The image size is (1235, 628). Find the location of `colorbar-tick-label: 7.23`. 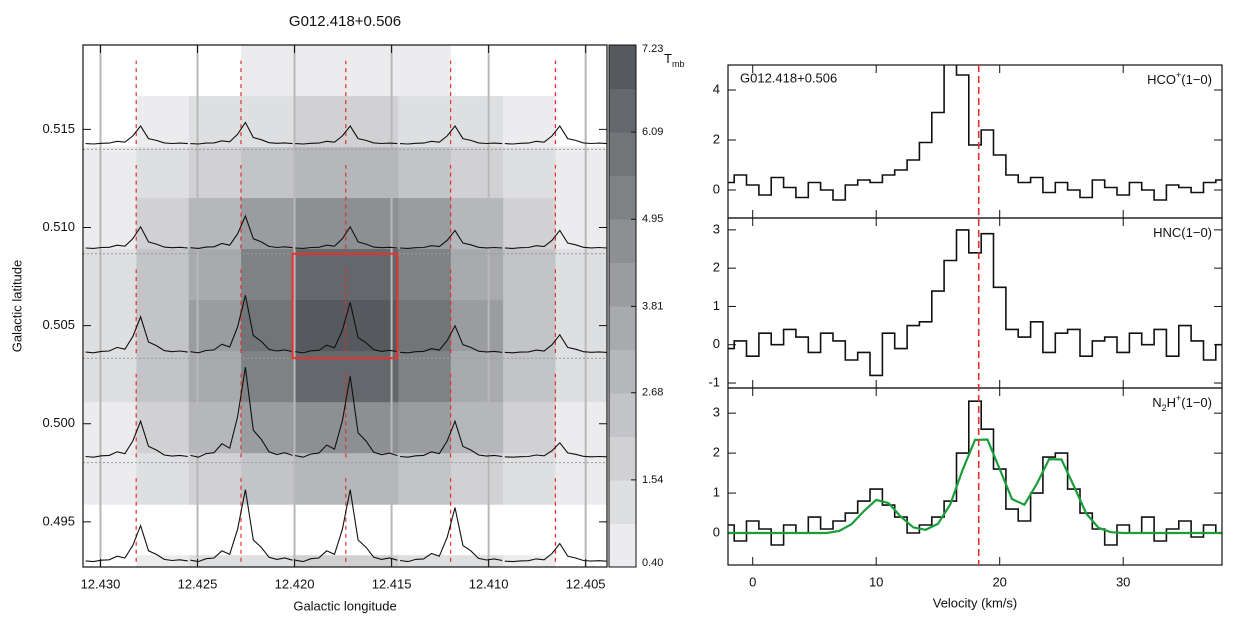

colorbar-tick-label: 7.23 is located at coordinates (652, 49).